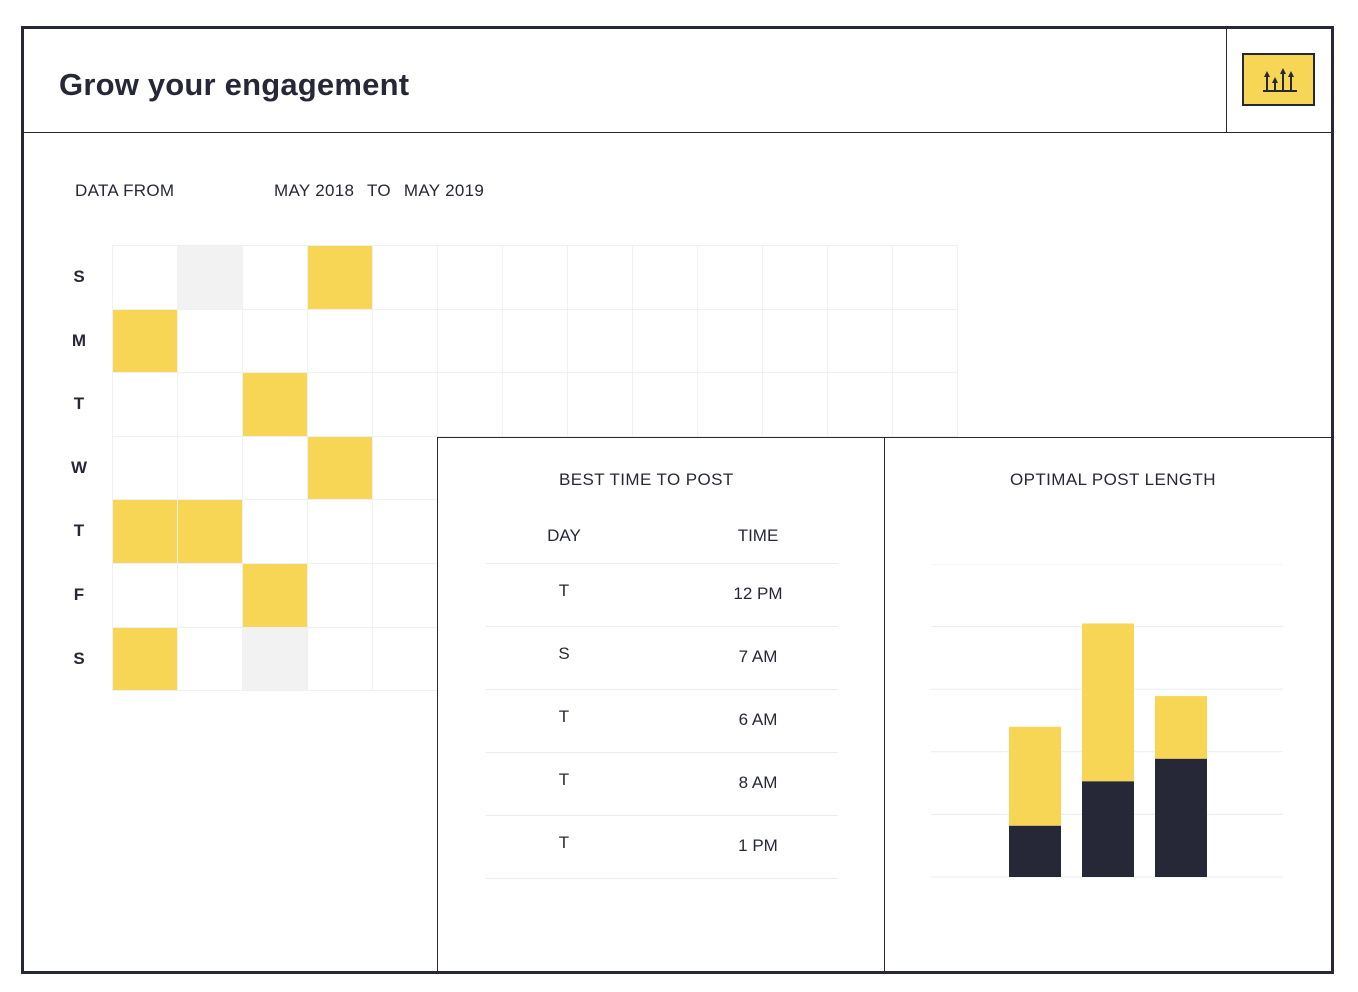 Image resolution: width=1358 pixels, height=992 pixels. Describe the element at coordinates (234, 84) in the screenshot. I see `page-title: Grow your engagement` at that location.